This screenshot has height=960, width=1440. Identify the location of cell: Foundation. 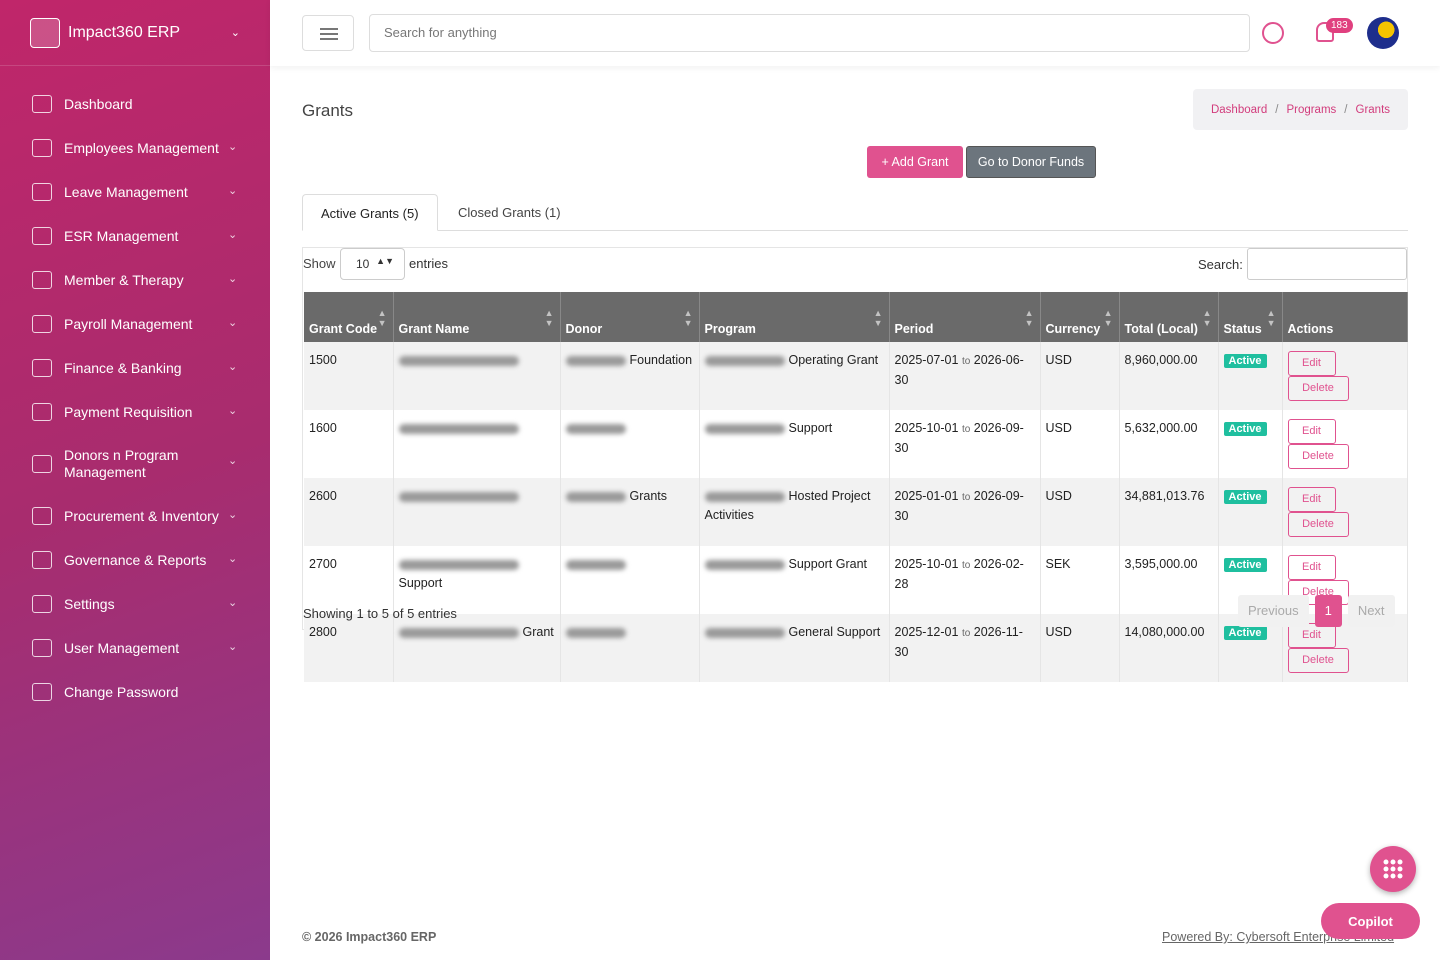
(630, 376).